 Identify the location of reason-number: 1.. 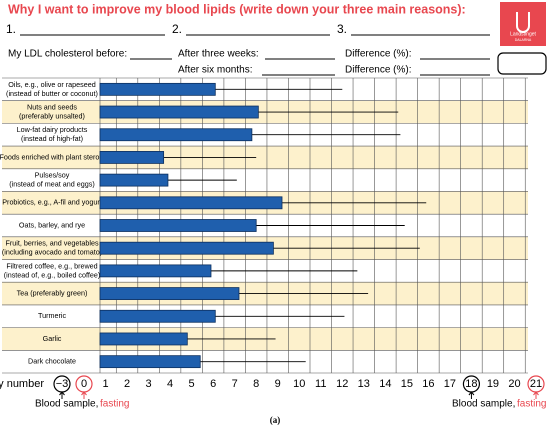
(11, 29).